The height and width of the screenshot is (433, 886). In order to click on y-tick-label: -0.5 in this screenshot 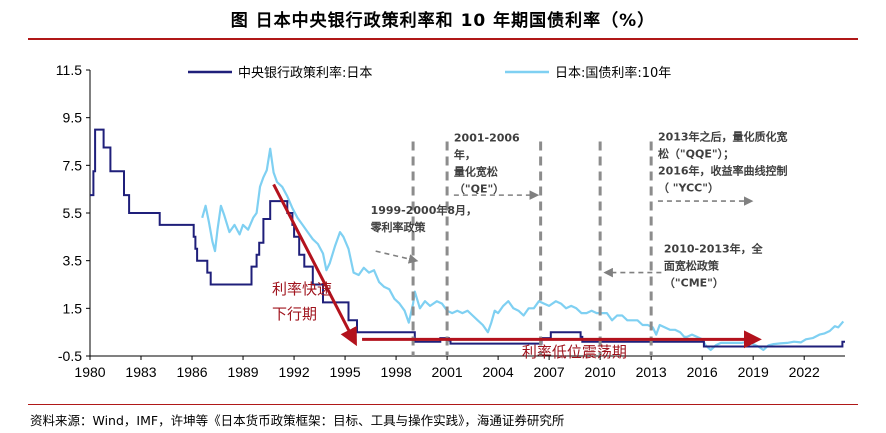, I will do `click(70, 356)`.